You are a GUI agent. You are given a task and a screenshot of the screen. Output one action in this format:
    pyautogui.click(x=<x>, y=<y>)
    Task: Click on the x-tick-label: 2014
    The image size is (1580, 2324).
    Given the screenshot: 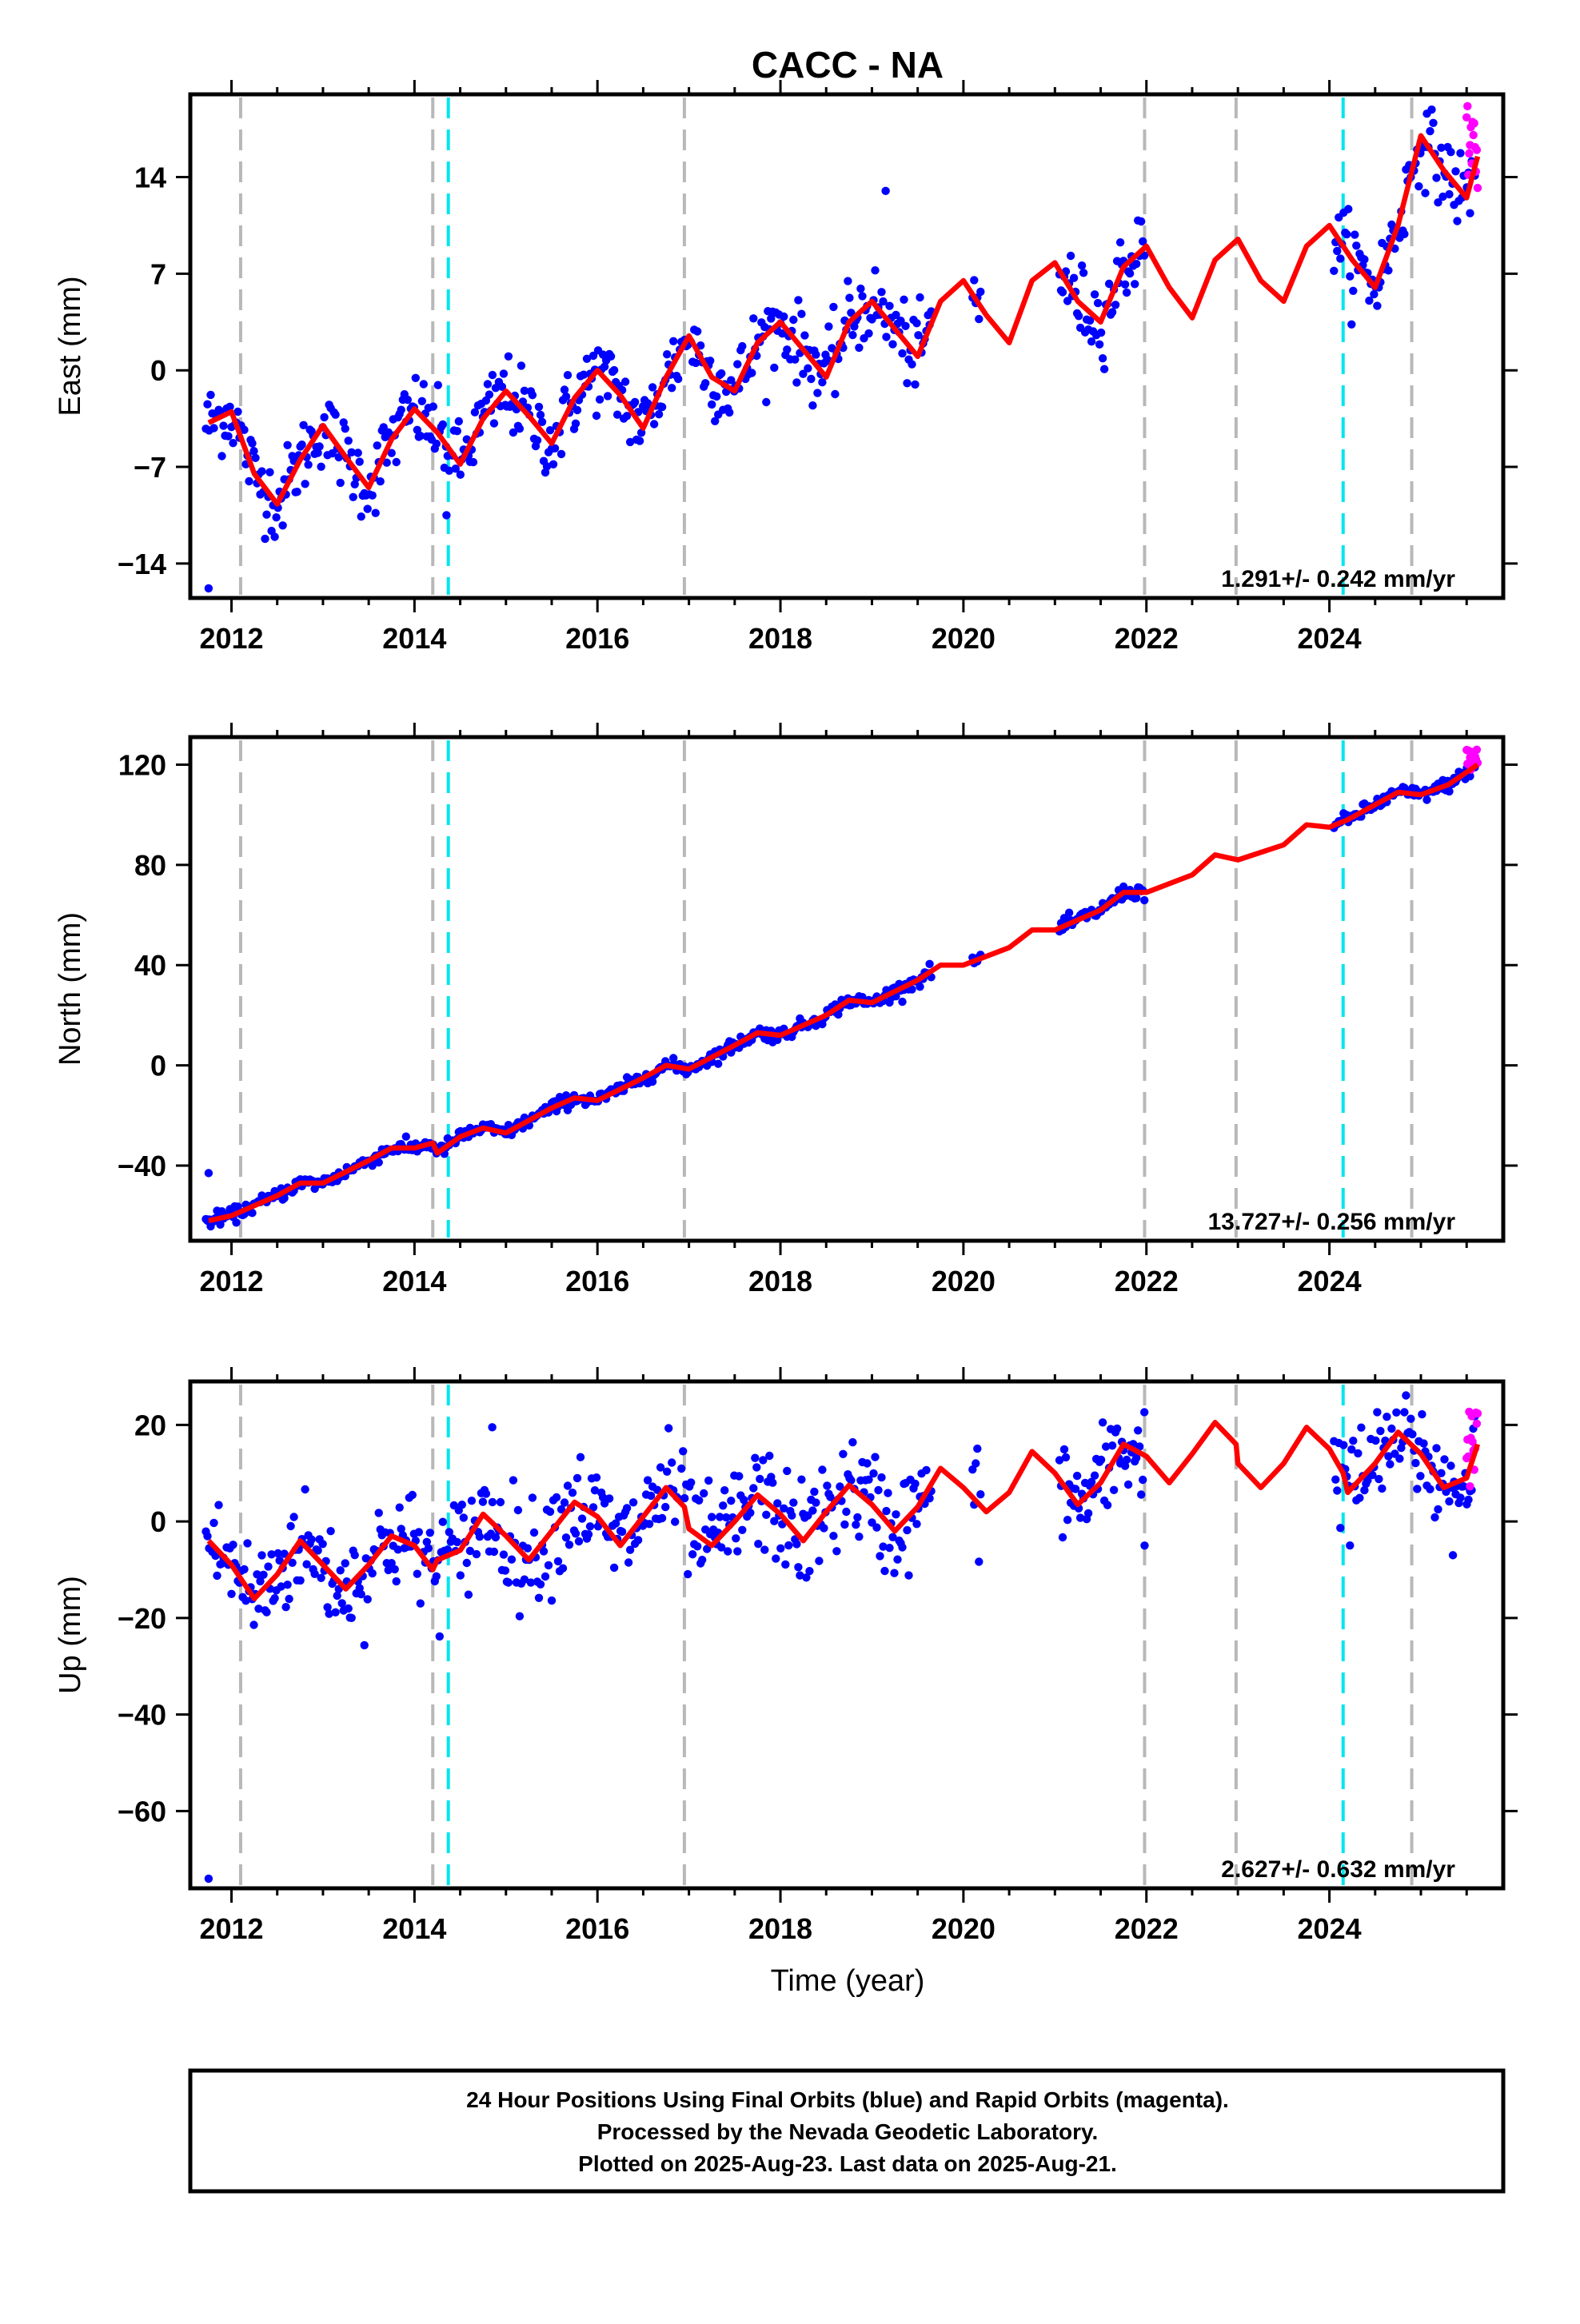 What is the action you would take?
    pyautogui.click(x=414, y=639)
    